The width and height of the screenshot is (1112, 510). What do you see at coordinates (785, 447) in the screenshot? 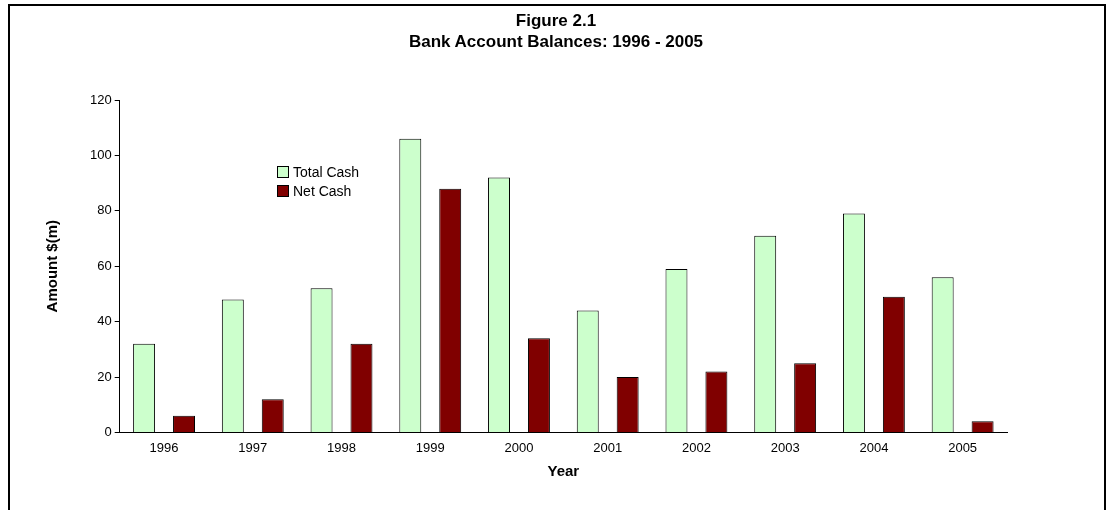
I see `x-tick-label: 2003` at bounding box center [785, 447].